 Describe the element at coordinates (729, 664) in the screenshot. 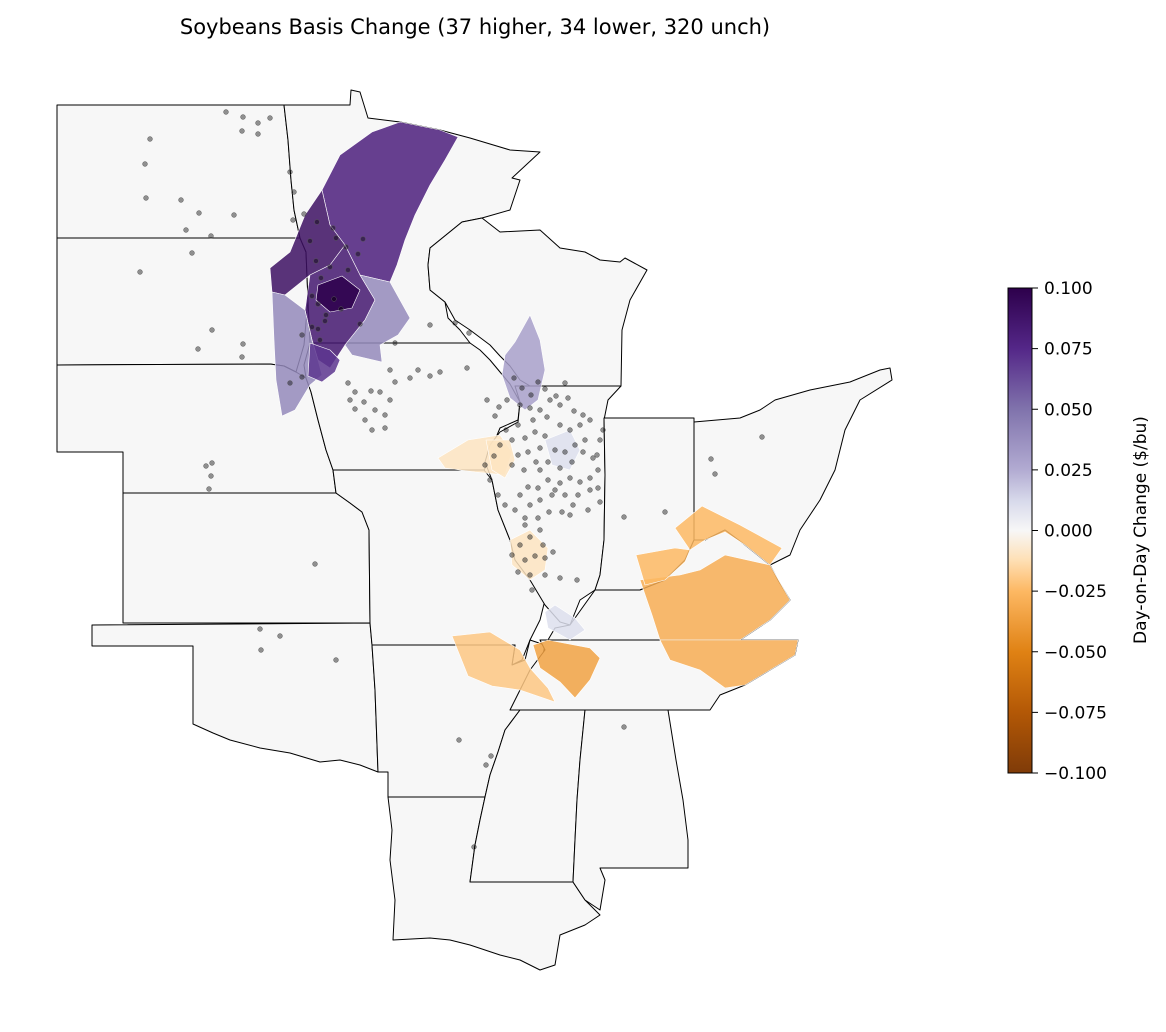

I see `region-tn-central` at that location.